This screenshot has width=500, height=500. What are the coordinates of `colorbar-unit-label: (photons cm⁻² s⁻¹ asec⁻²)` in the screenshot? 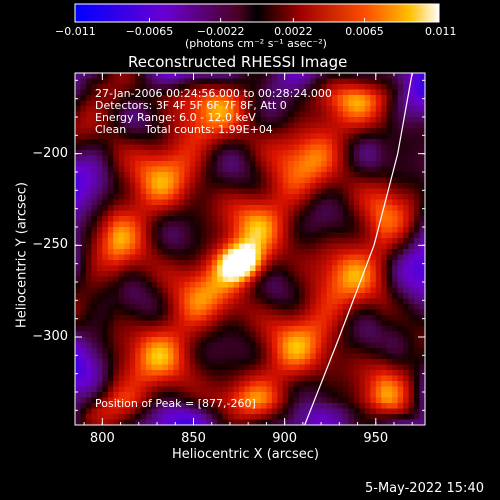 It's located at (256, 43).